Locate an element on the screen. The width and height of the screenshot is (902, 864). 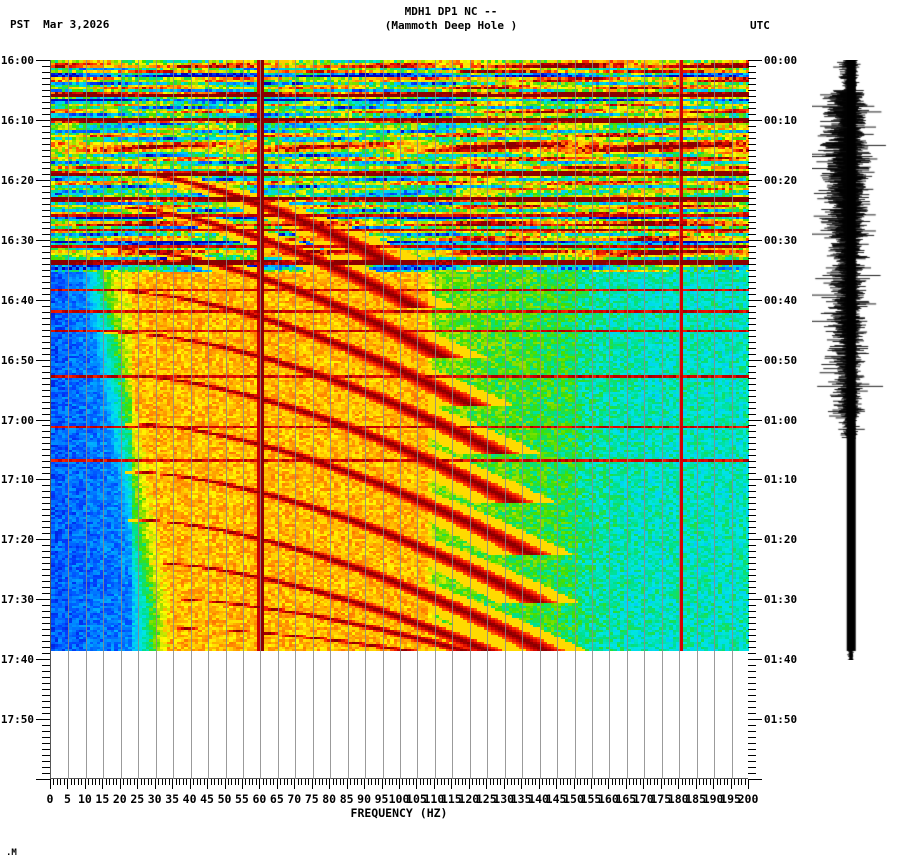
time-label-utc: 01:00 is located at coordinates (781, 420).